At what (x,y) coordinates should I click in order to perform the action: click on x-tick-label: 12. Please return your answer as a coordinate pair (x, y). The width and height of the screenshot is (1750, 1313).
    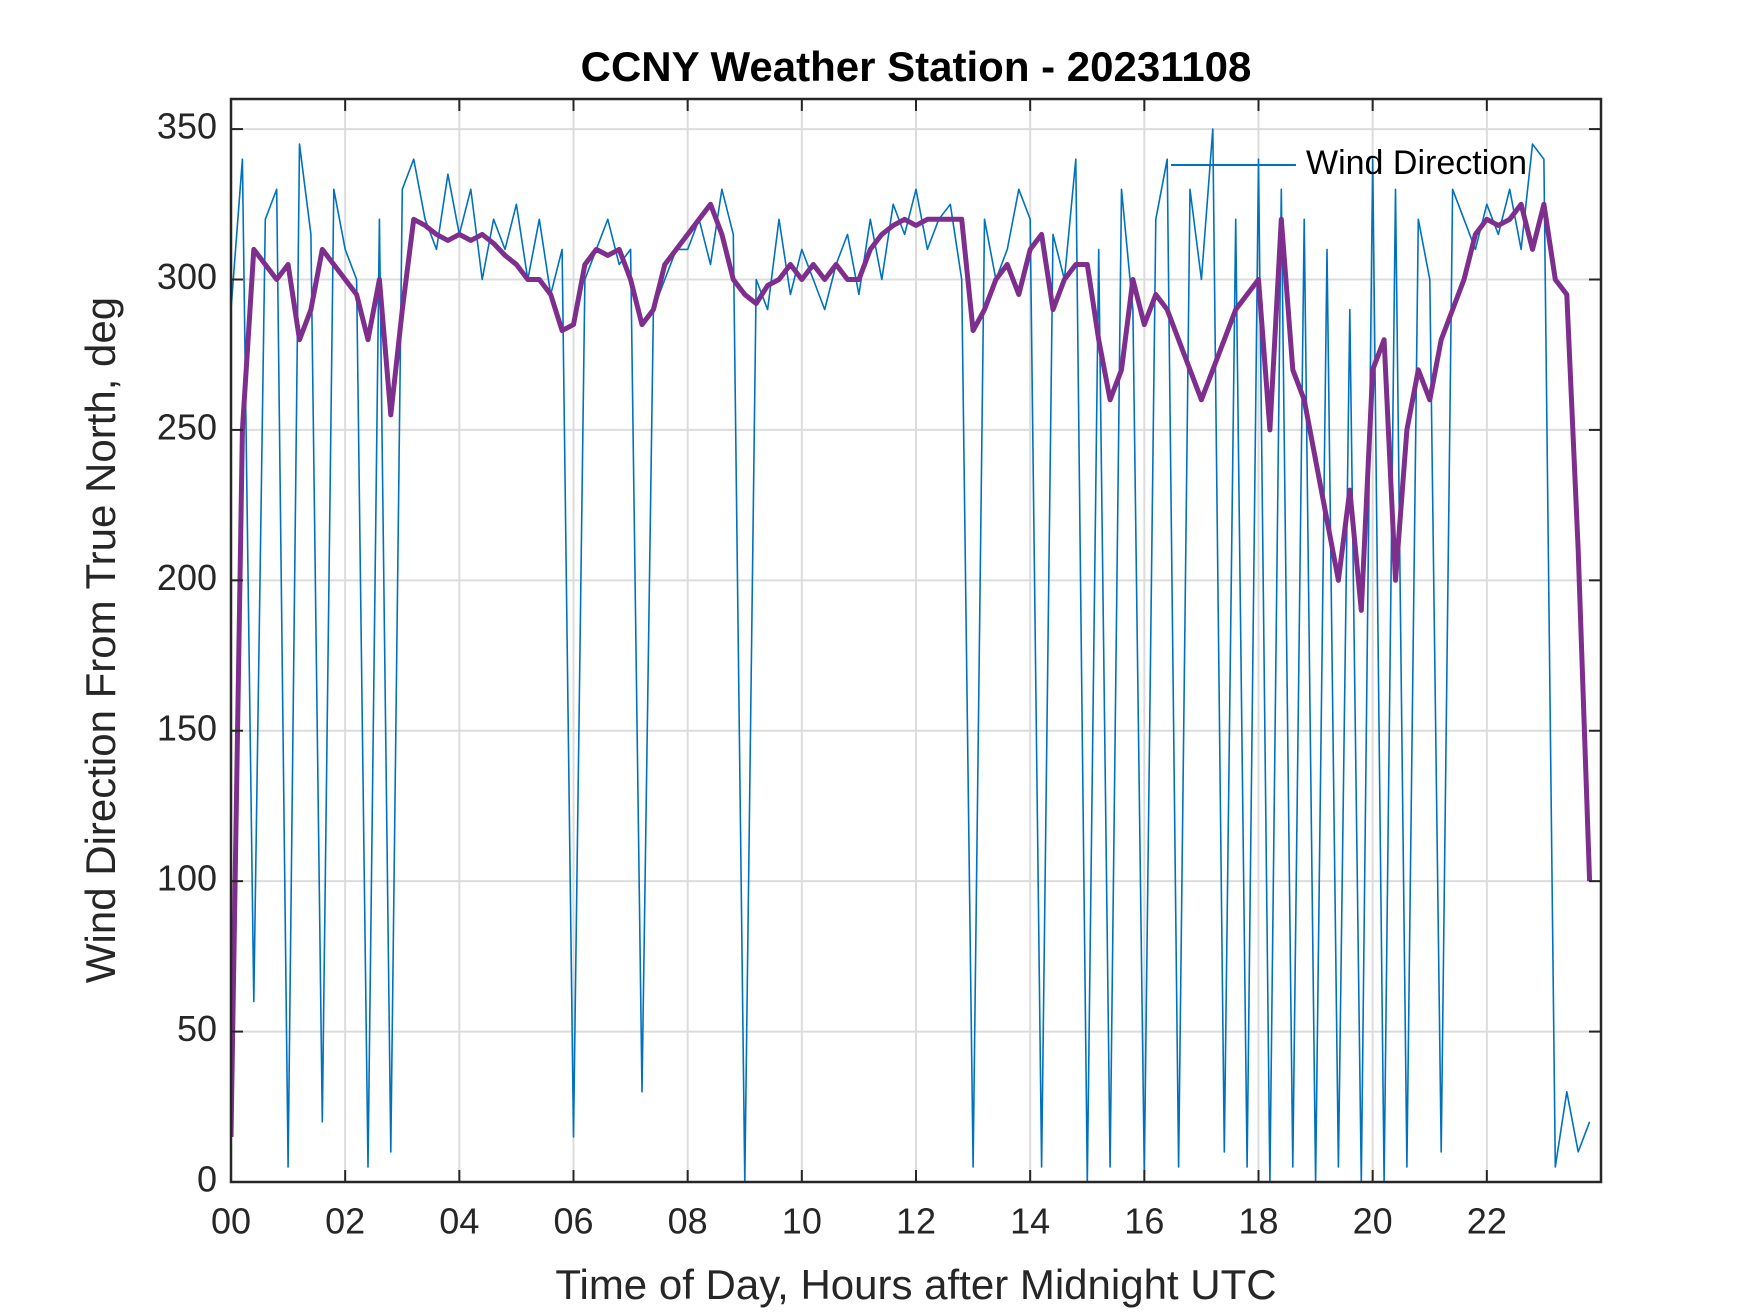
    Looking at the image, I should click on (916, 1221).